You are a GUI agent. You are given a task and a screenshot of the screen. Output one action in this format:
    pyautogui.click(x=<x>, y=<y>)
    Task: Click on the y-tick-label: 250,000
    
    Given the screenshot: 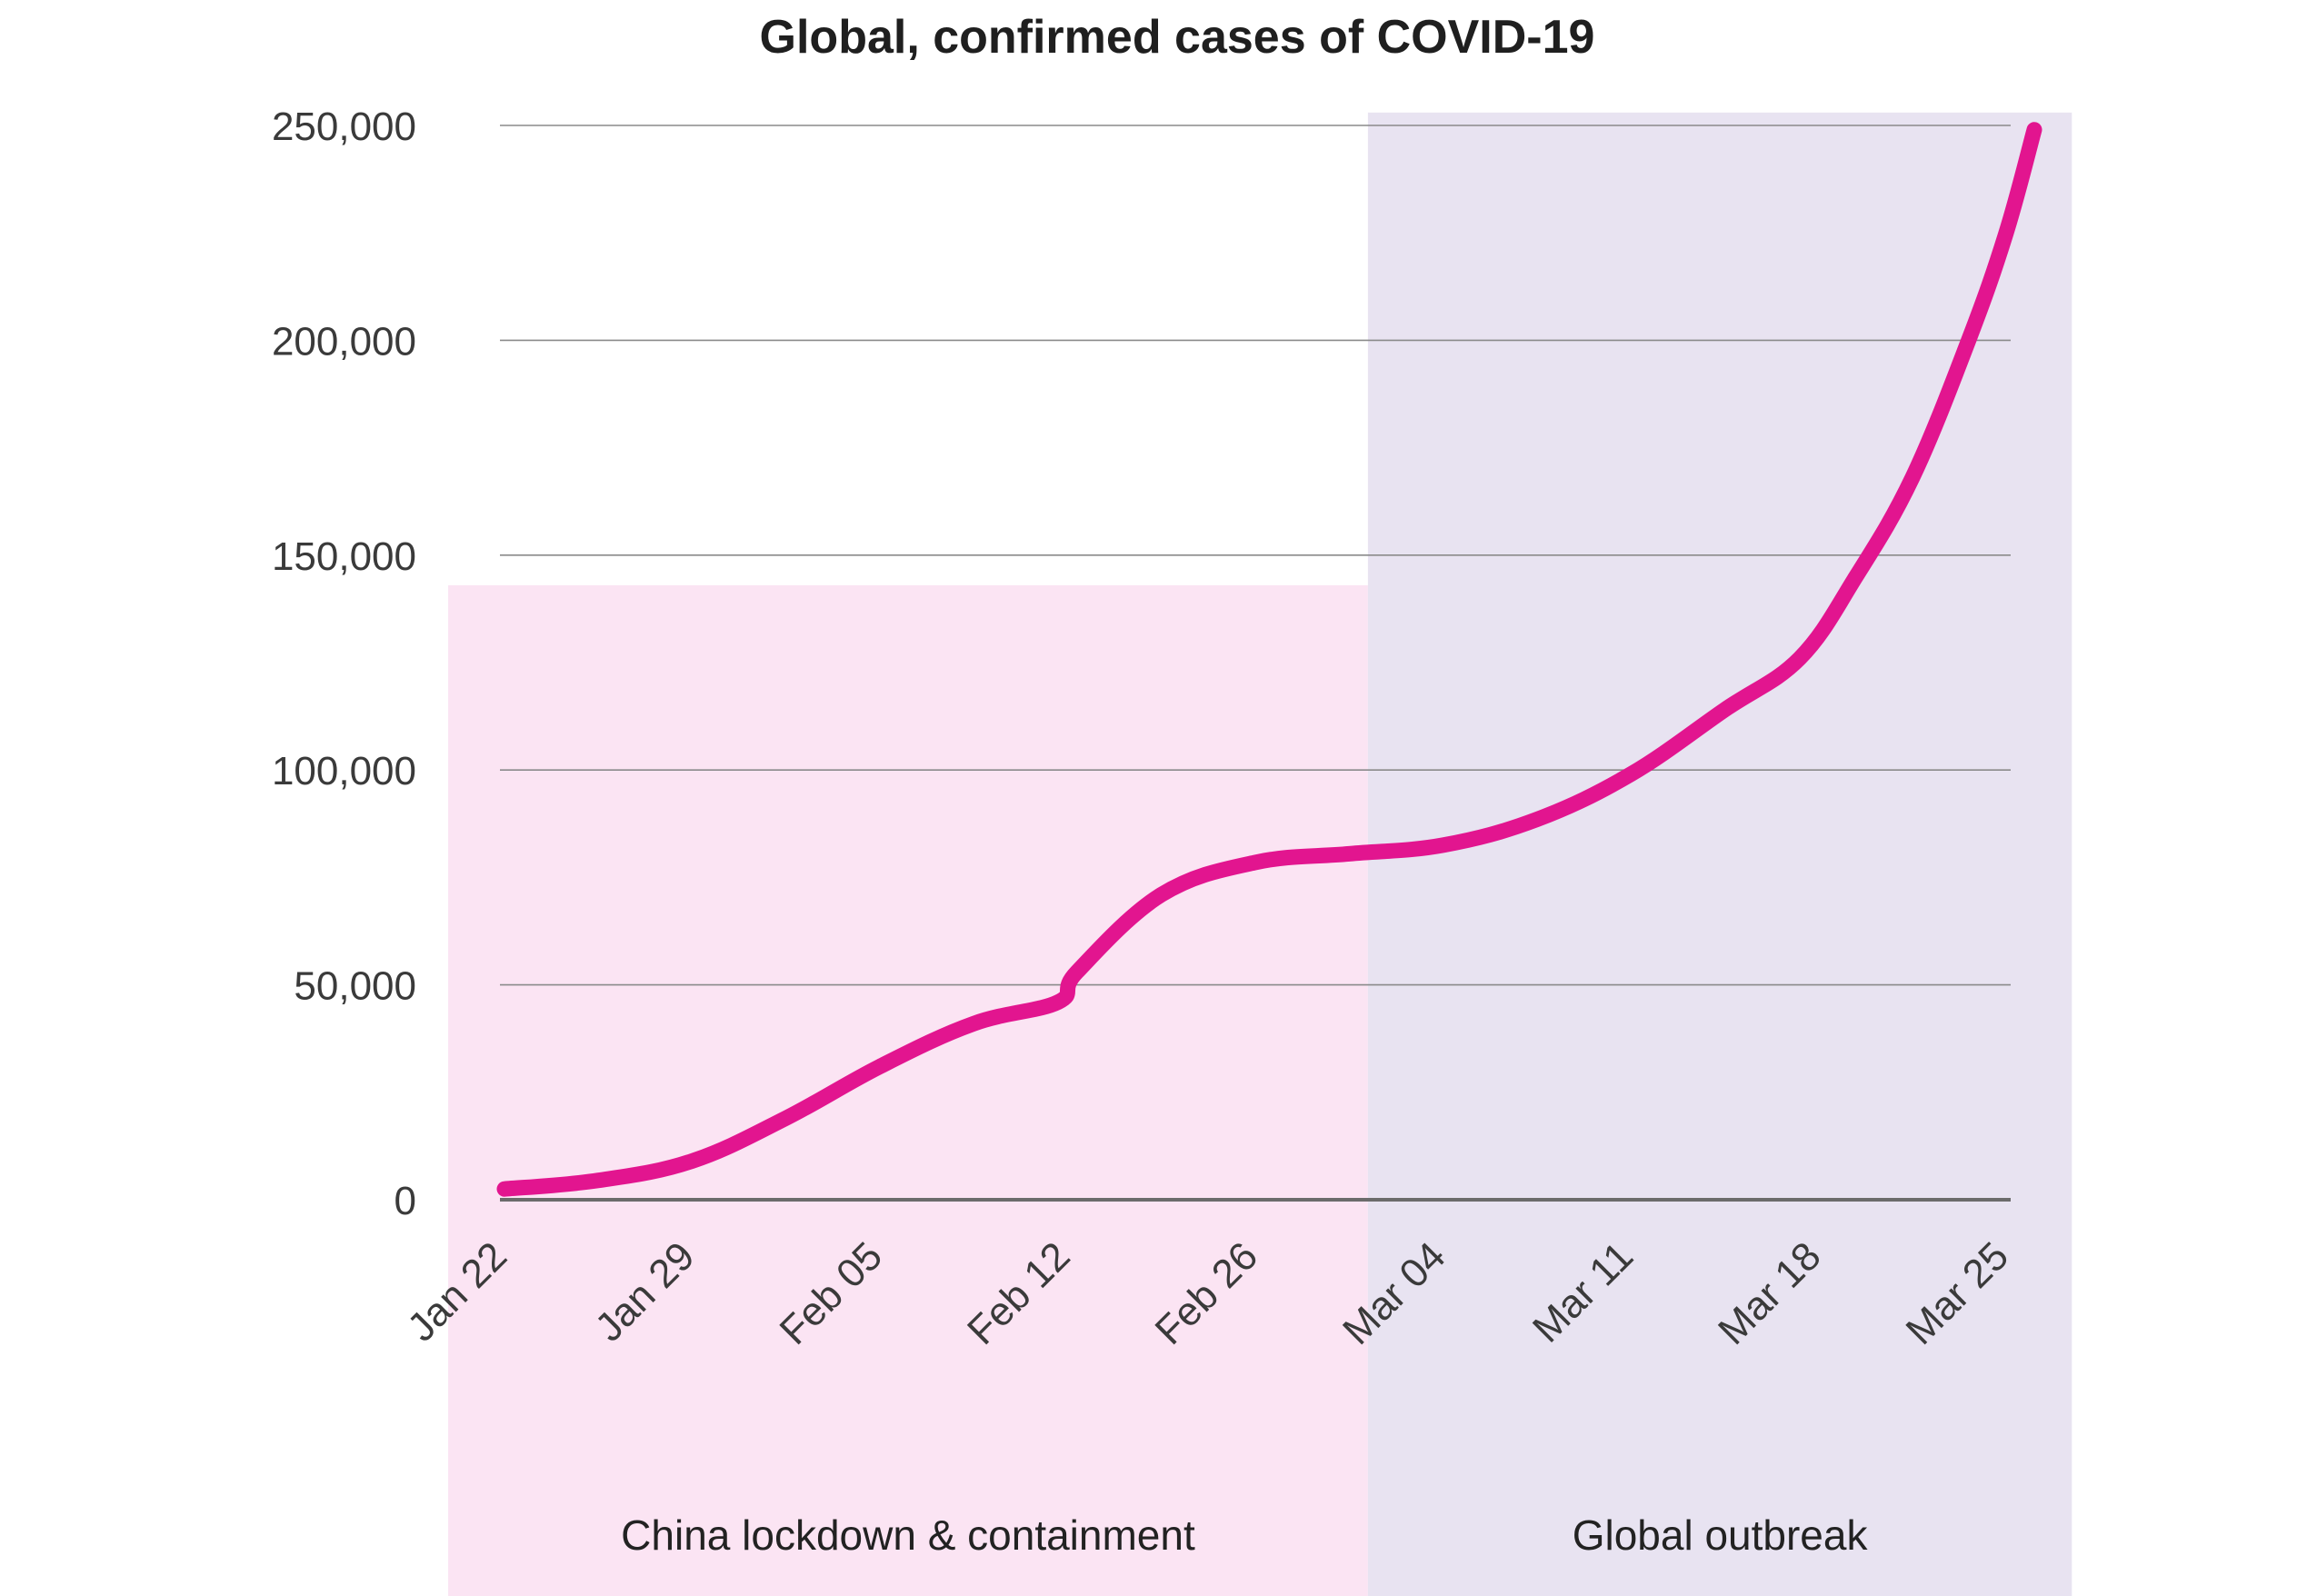 What is the action you would take?
    pyautogui.click(x=344, y=127)
    